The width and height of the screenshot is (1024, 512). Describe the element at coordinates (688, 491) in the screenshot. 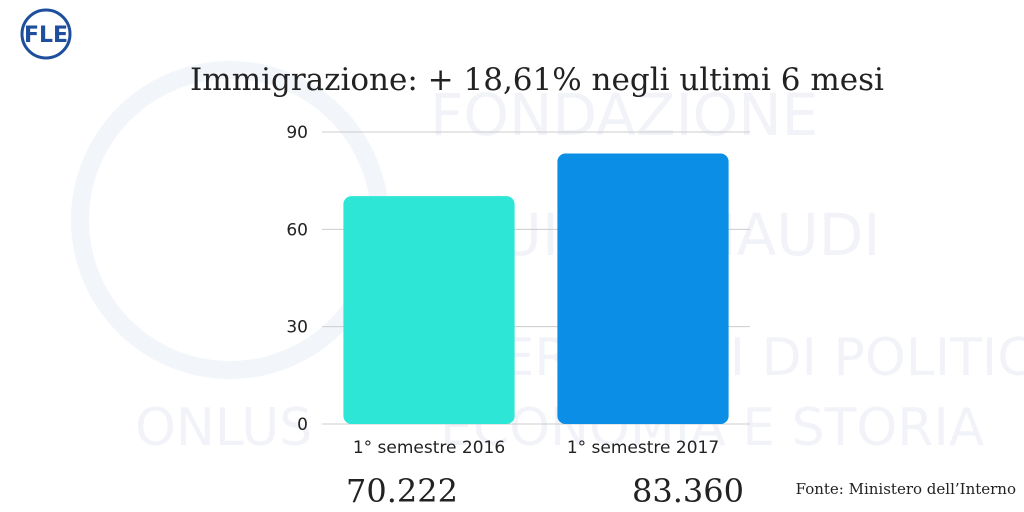

I see `value-label-2017: 83.360` at that location.